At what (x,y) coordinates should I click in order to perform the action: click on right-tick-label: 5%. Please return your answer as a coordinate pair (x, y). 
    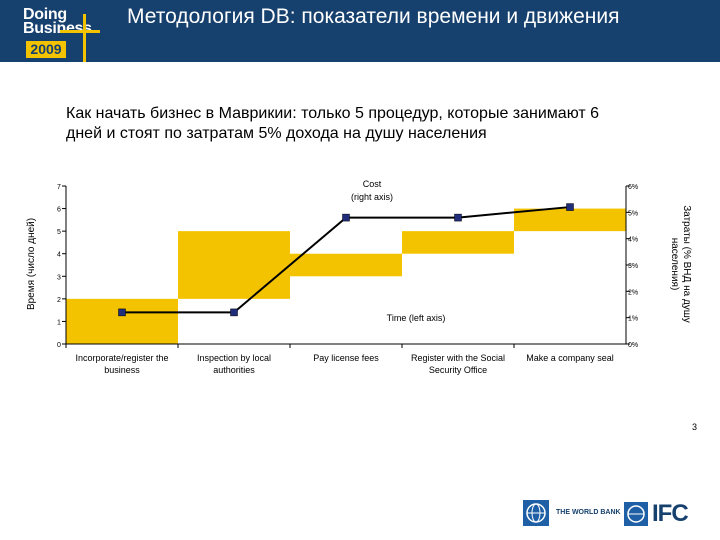
    Looking at the image, I should click on (633, 213).